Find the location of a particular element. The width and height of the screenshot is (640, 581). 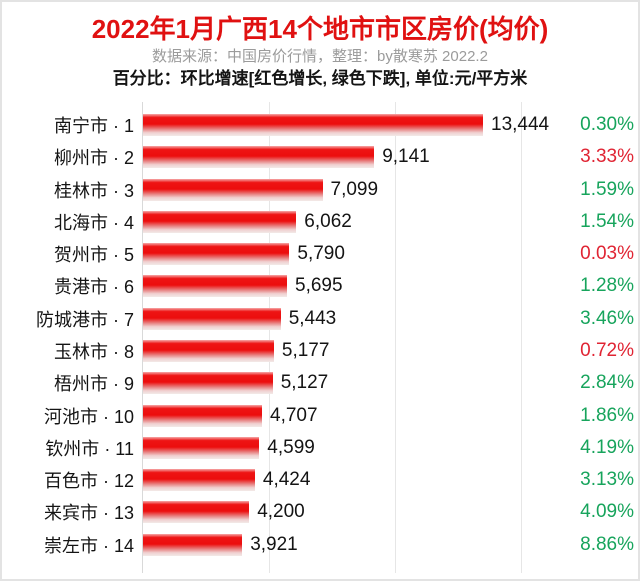

price-value: 7,099 is located at coordinates (354, 189).